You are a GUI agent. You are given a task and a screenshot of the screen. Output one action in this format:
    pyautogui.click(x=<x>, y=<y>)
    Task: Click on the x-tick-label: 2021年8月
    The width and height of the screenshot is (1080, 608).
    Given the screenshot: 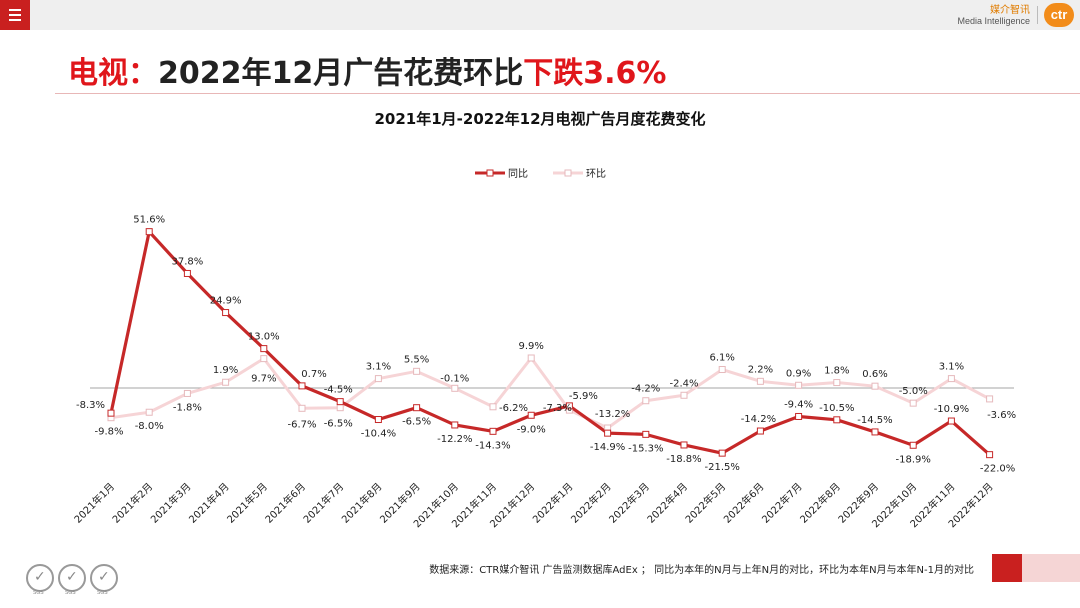 What is the action you would take?
    pyautogui.click(x=362, y=503)
    